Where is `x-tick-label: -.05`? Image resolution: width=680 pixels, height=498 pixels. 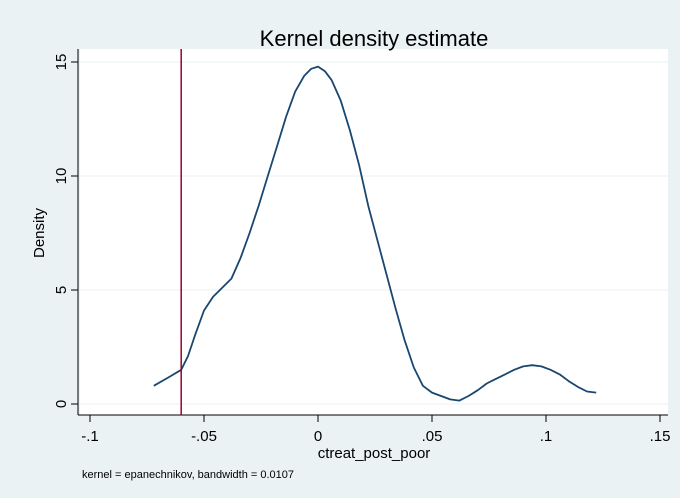 x-tick-label: -.05 is located at coordinates (204, 436).